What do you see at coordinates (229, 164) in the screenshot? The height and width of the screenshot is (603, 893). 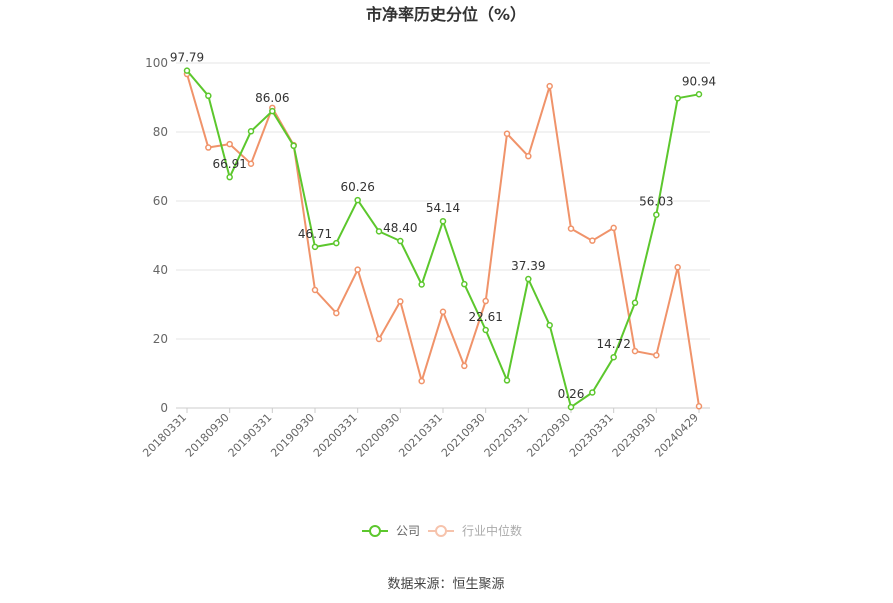 I see `data-label: 66.91` at bounding box center [229, 164].